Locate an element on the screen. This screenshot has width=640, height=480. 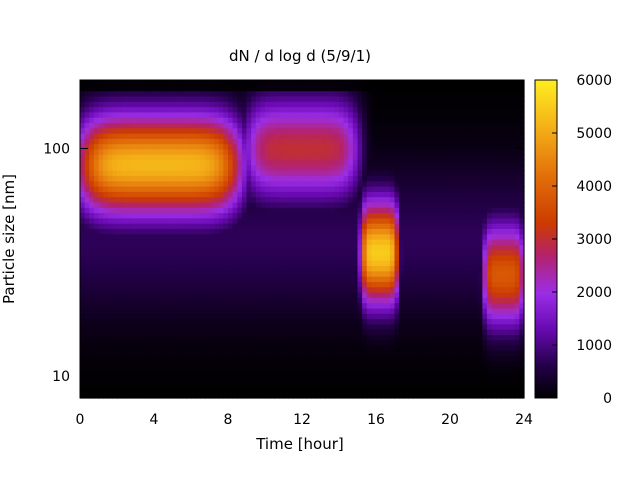
chart-title: dN / d log d (5/9/1) is located at coordinates (300, 56).